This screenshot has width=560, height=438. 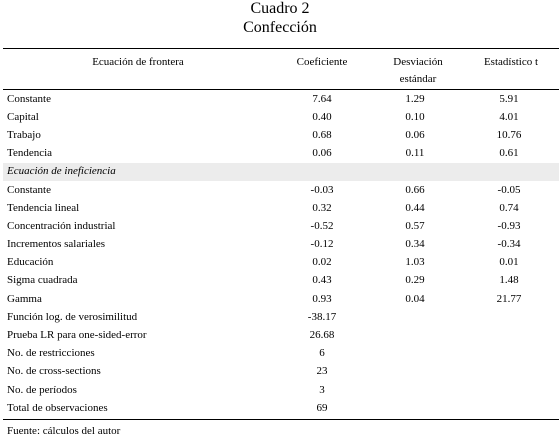 I want to click on table-row: Sigma cuadrada 0.43 0.29 1.48, so click(x=280, y=280).